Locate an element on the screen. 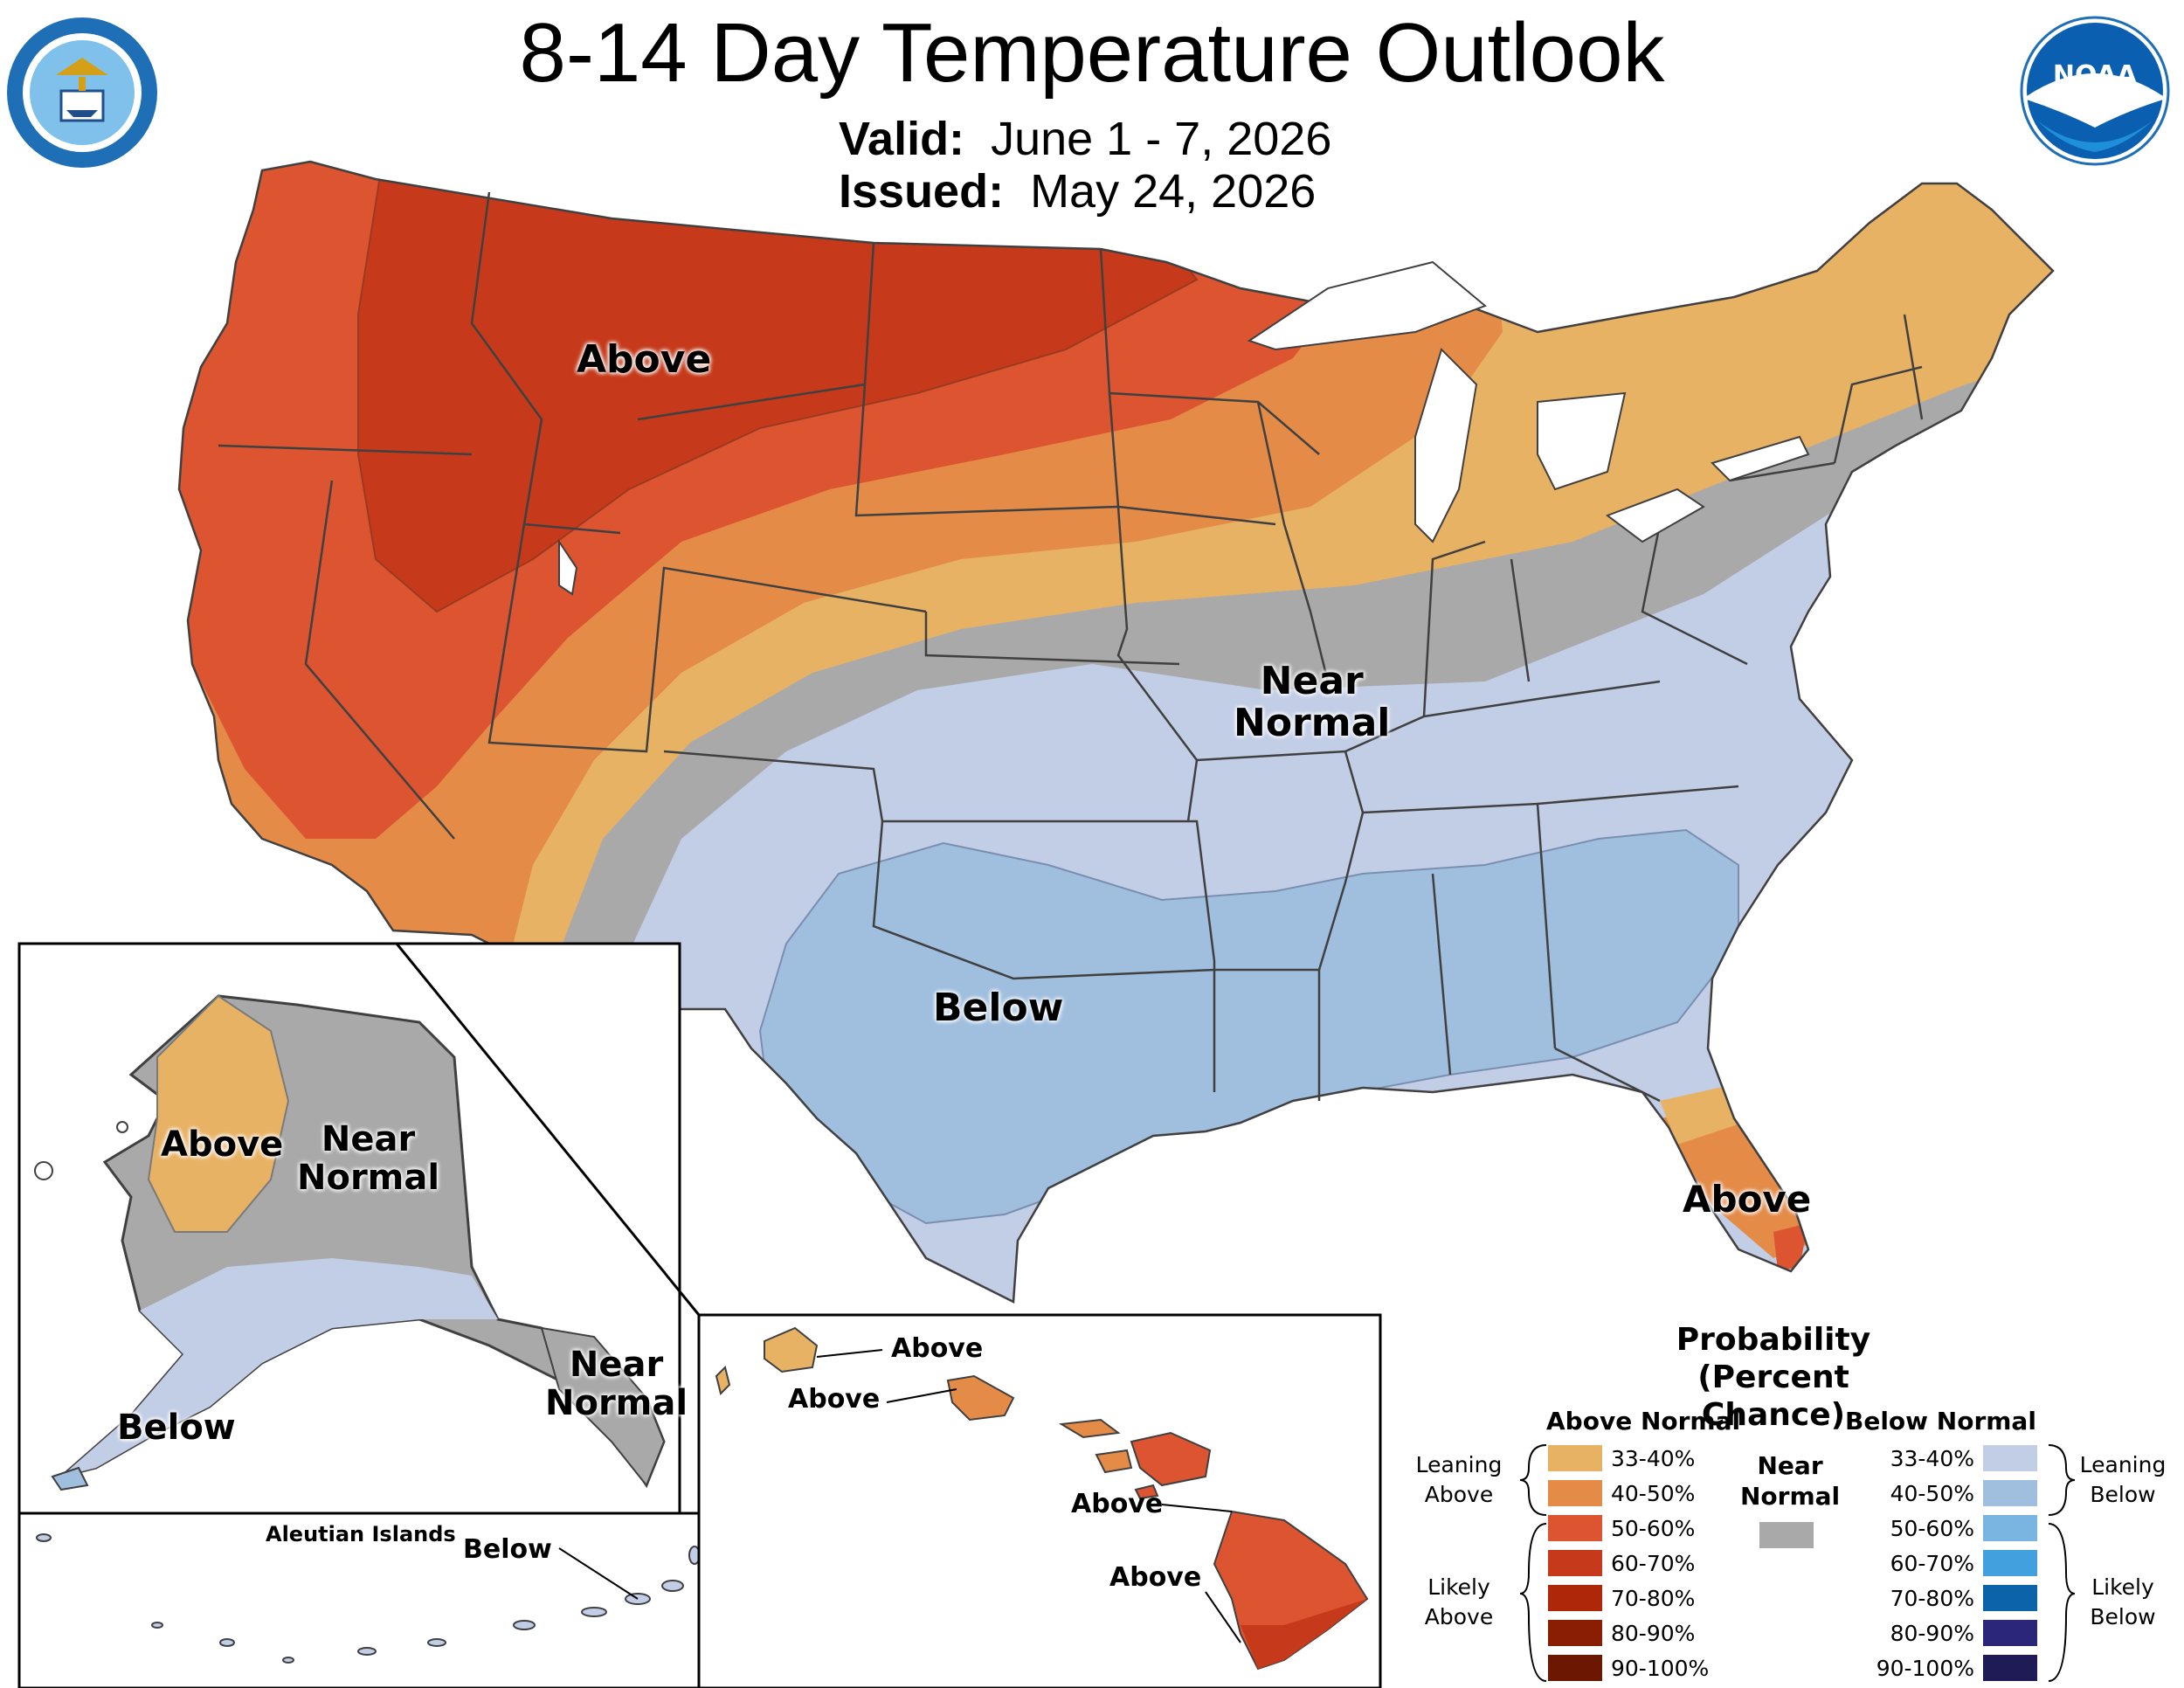  likely-above-line-2: Above is located at coordinates (1459, 1616).